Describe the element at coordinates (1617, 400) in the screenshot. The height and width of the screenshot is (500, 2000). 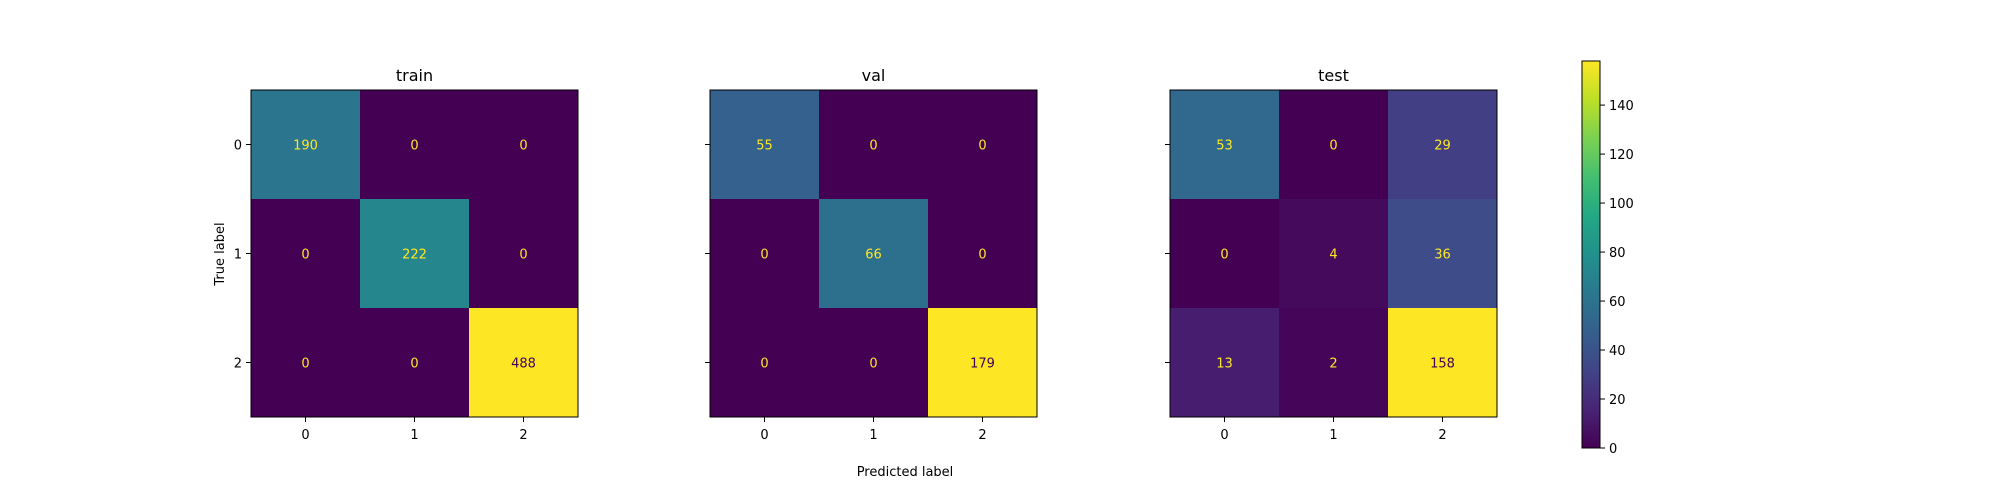
I see `colorbar-tick-label-20: 20` at that location.